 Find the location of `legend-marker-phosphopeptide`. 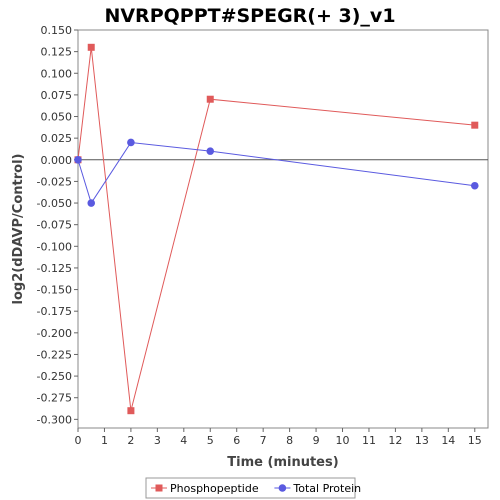

legend-marker-phosphopeptide is located at coordinates (159, 488).